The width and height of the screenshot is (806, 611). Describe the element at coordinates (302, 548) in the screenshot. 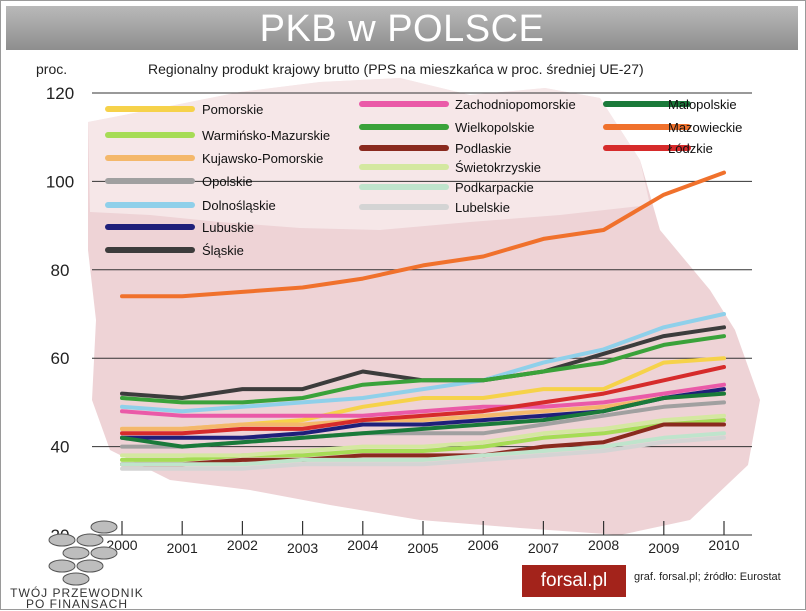

I see `x-tick-label: 2003` at that location.